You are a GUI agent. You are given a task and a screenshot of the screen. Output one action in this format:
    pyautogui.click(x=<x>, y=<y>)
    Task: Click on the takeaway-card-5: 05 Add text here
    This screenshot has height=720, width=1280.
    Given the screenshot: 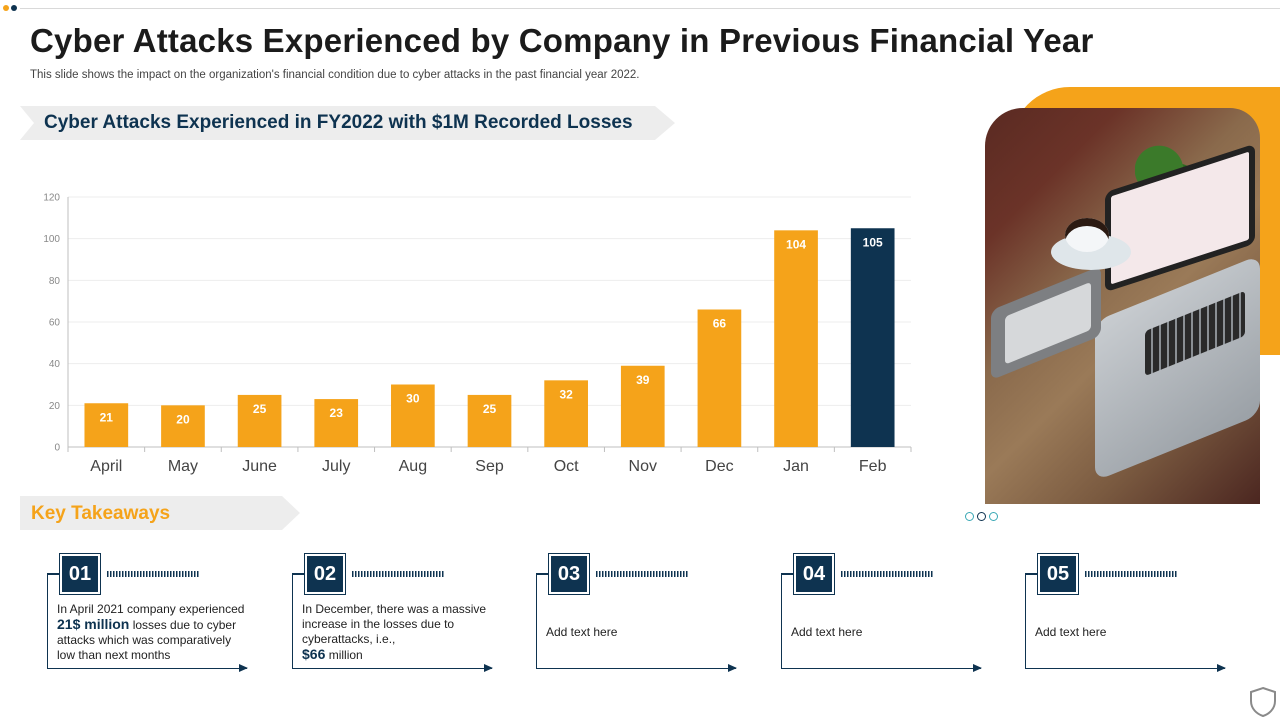 What is the action you would take?
    pyautogui.click(x=1147, y=614)
    